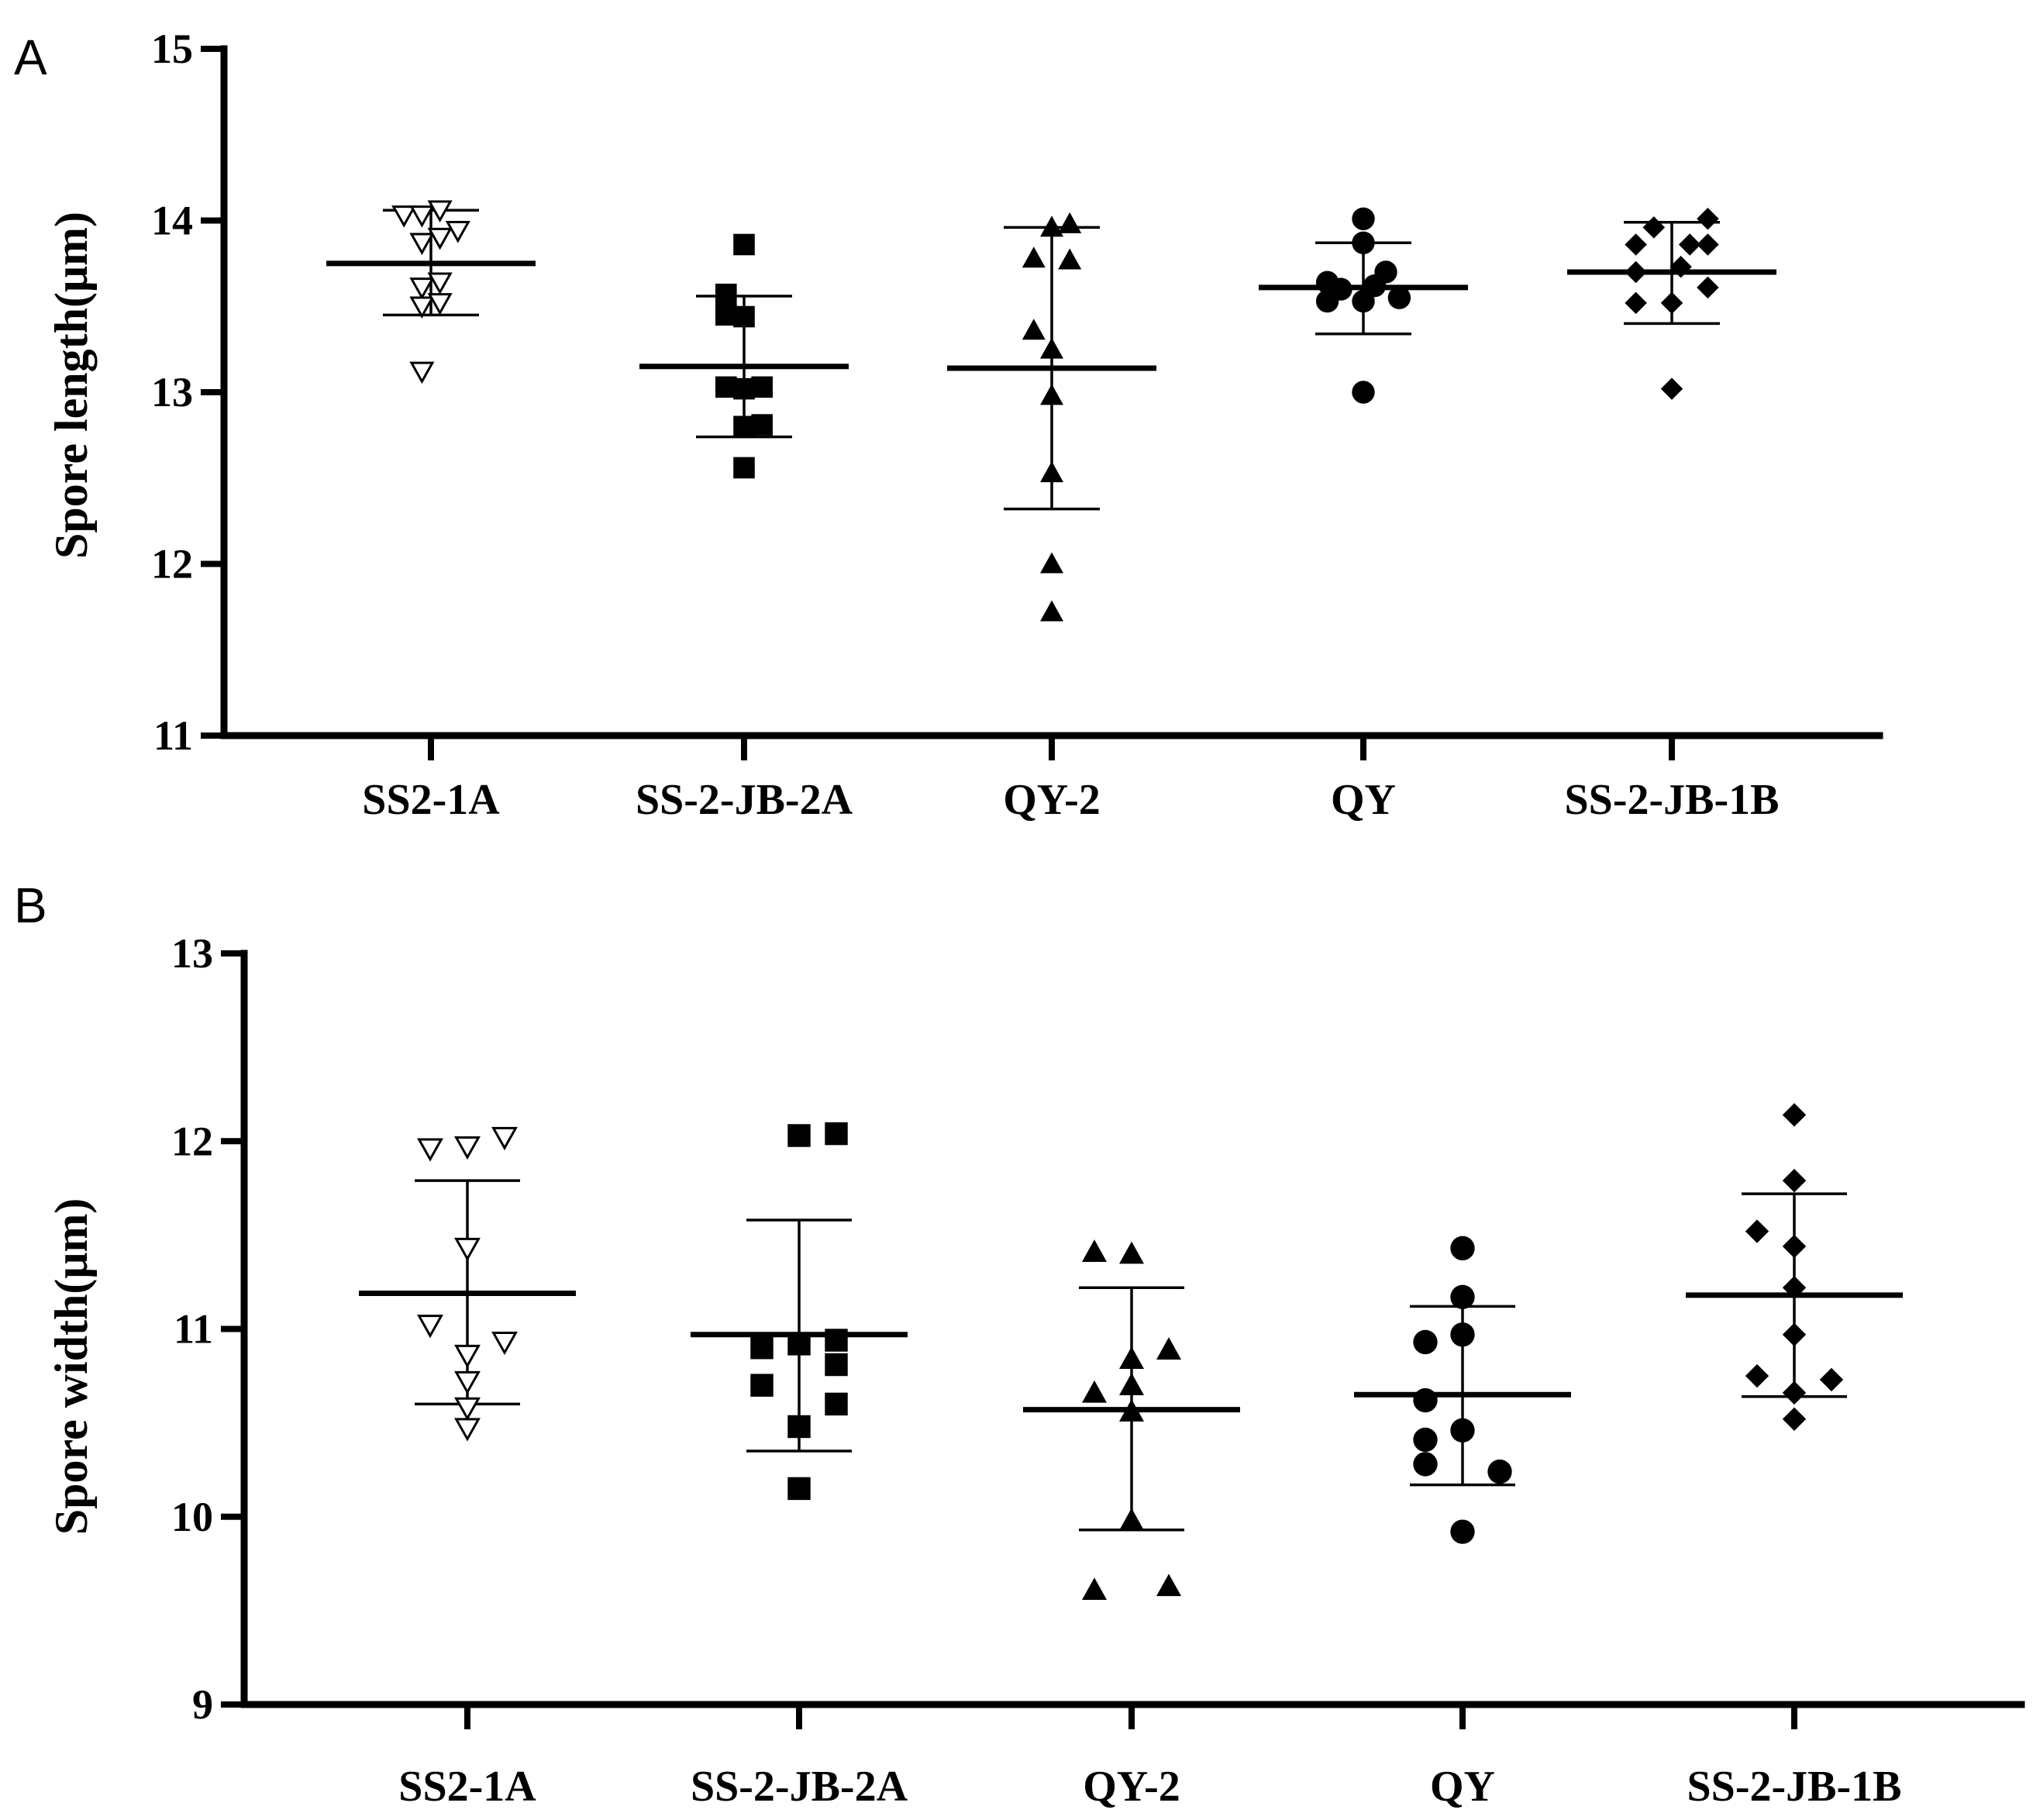 Image resolution: width=2033 pixels, height=1820 pixels. What do you see at coordinates (467, 1787) in the screenshot?
I see `x-tick-label: SS2-1A` at bounding box center [467, 1787].